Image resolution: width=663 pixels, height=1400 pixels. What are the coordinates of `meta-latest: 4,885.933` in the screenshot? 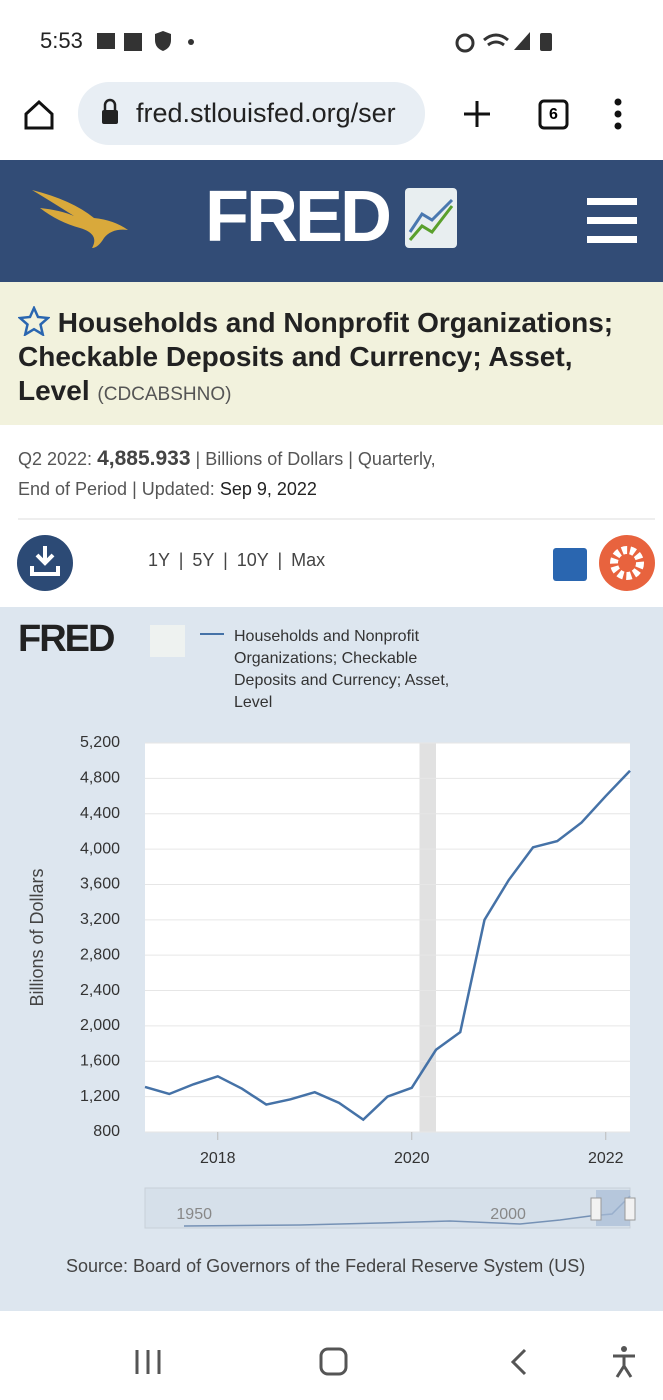 It's located at (144, 458).